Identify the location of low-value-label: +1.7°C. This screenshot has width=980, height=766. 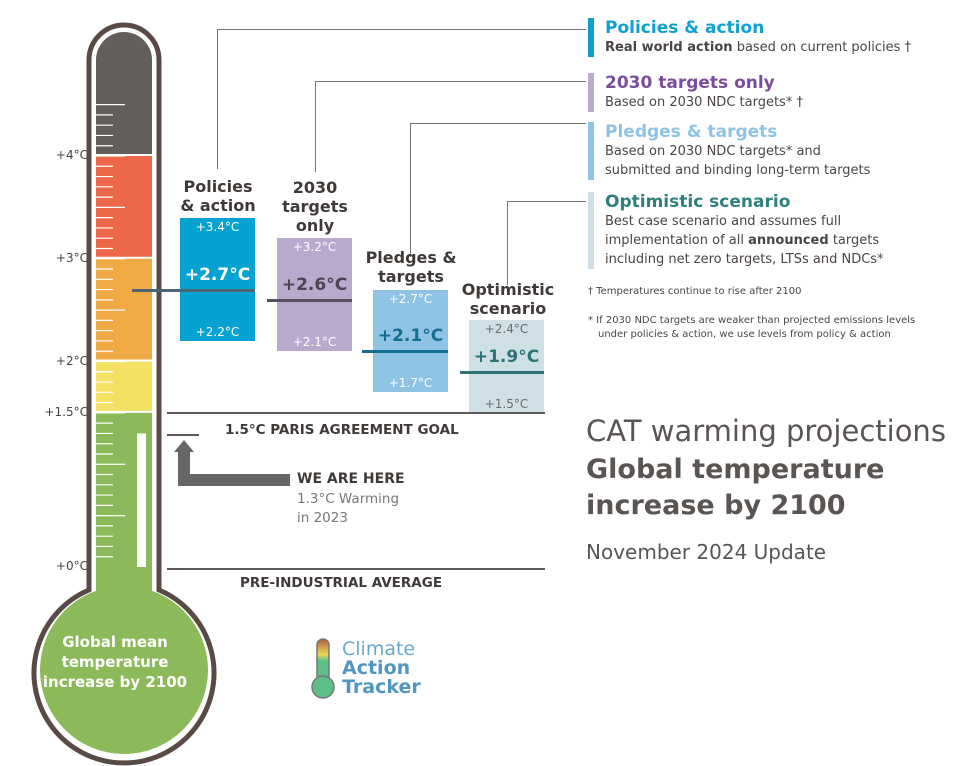
(410, 383).